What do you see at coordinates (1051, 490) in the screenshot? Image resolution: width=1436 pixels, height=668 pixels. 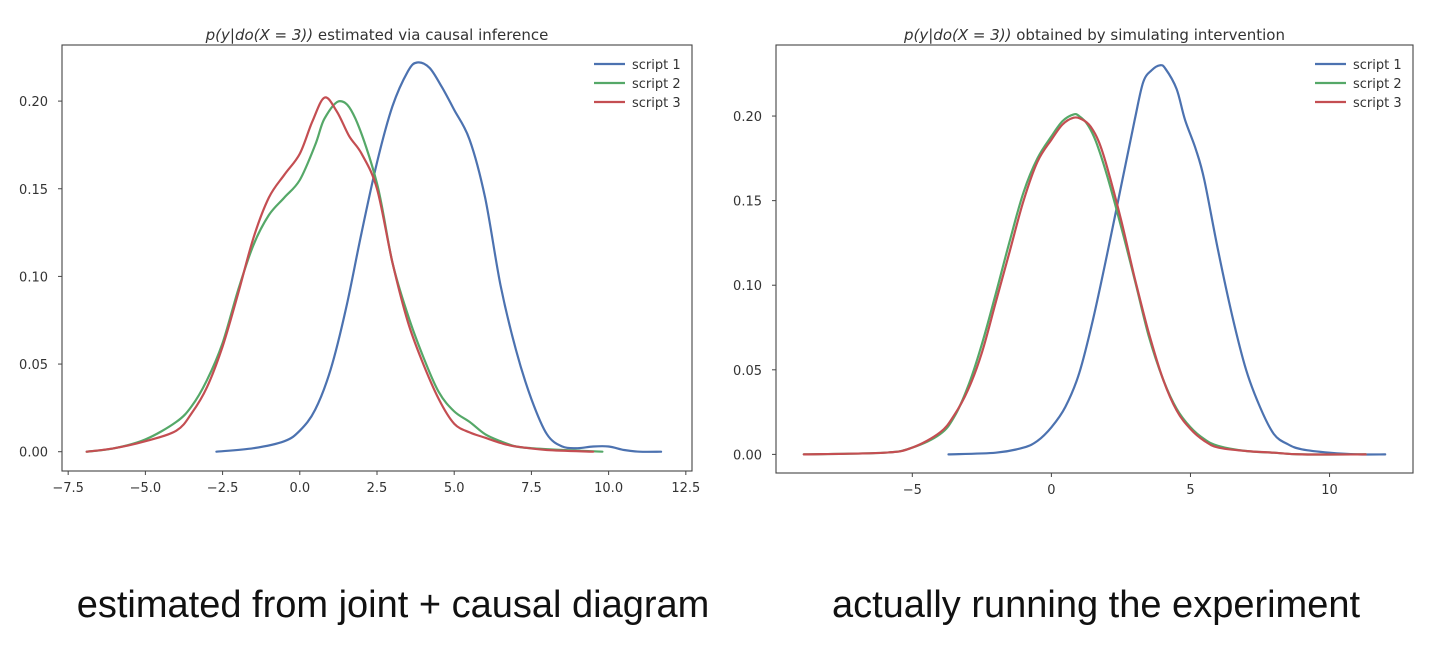 I see `x-tick-label: 0` at bounding box center [1051, 490].